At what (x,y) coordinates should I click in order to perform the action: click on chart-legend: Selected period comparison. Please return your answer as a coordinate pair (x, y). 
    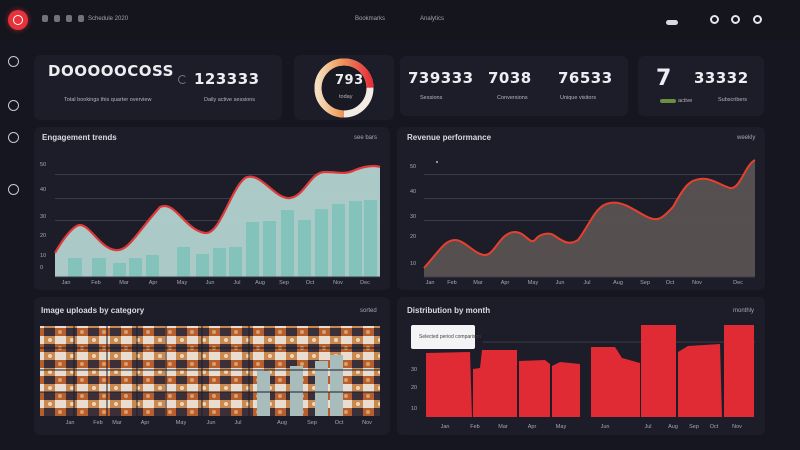
    Looking at the image, I should click on (446, 337).